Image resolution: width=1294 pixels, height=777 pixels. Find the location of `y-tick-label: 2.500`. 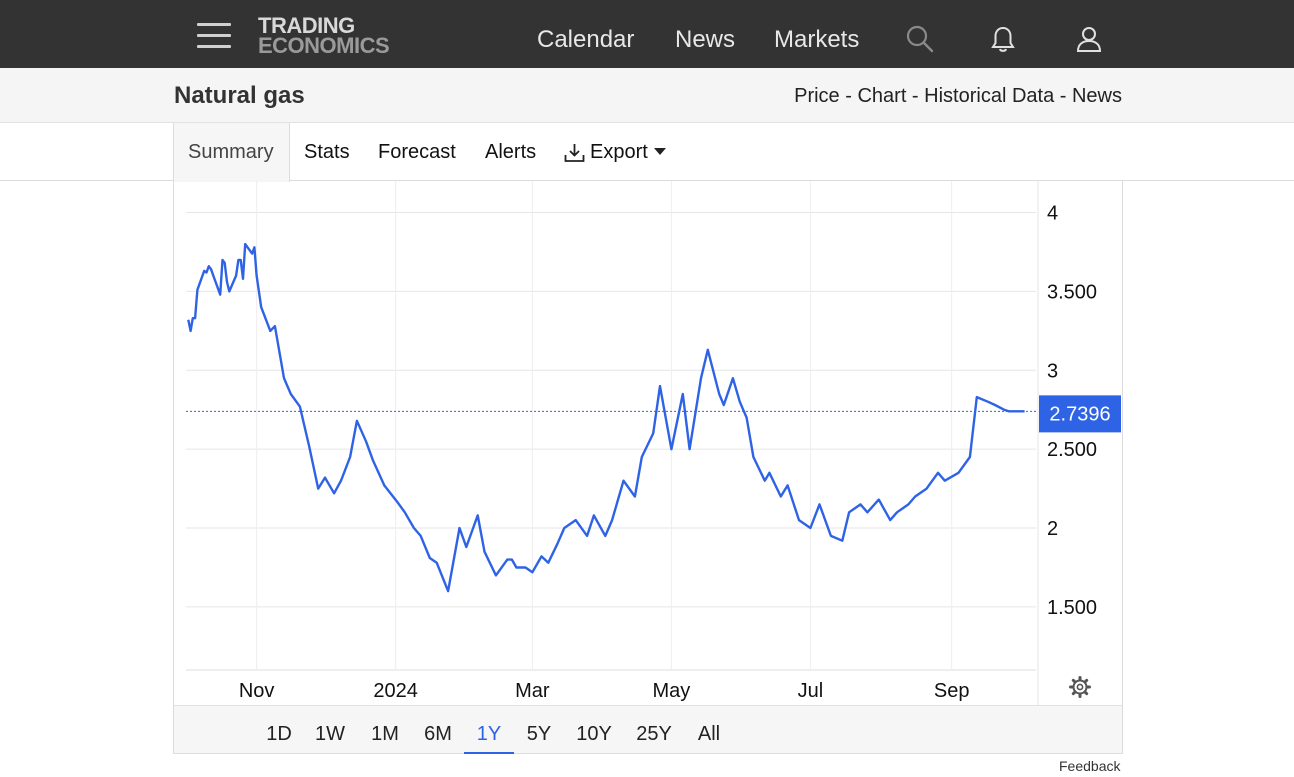

y-tick-label: 2.500 is located at coordinates (1072, 450).